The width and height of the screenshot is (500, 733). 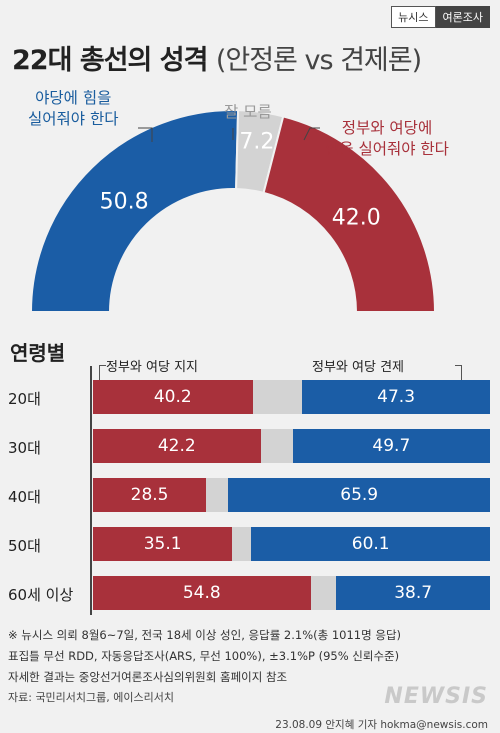 What do you see at coordinates (152, 367) in the screenshot?
I see `legend-support: 정부와 여당 지지` at bounding box center [152, 367].